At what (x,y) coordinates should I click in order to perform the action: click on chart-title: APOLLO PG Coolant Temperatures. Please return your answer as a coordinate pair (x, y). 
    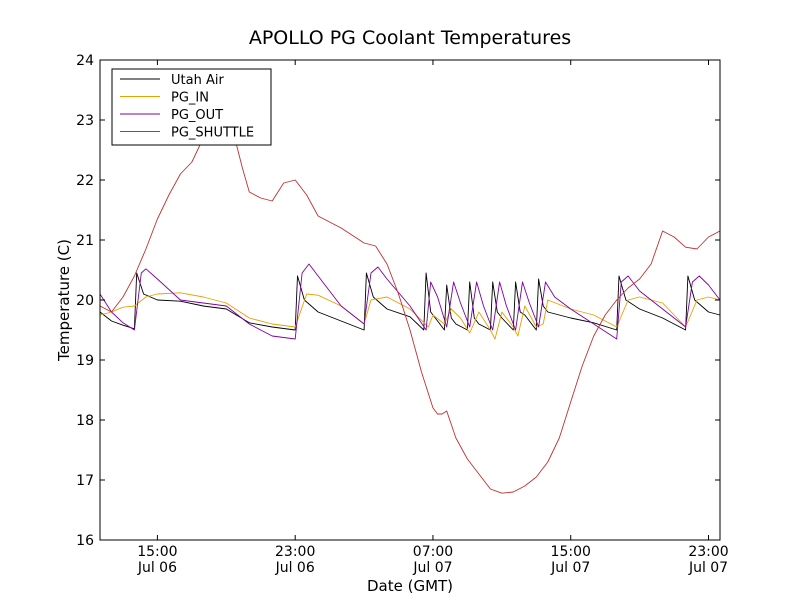
    Looking at the image, I should click on (410, 38).